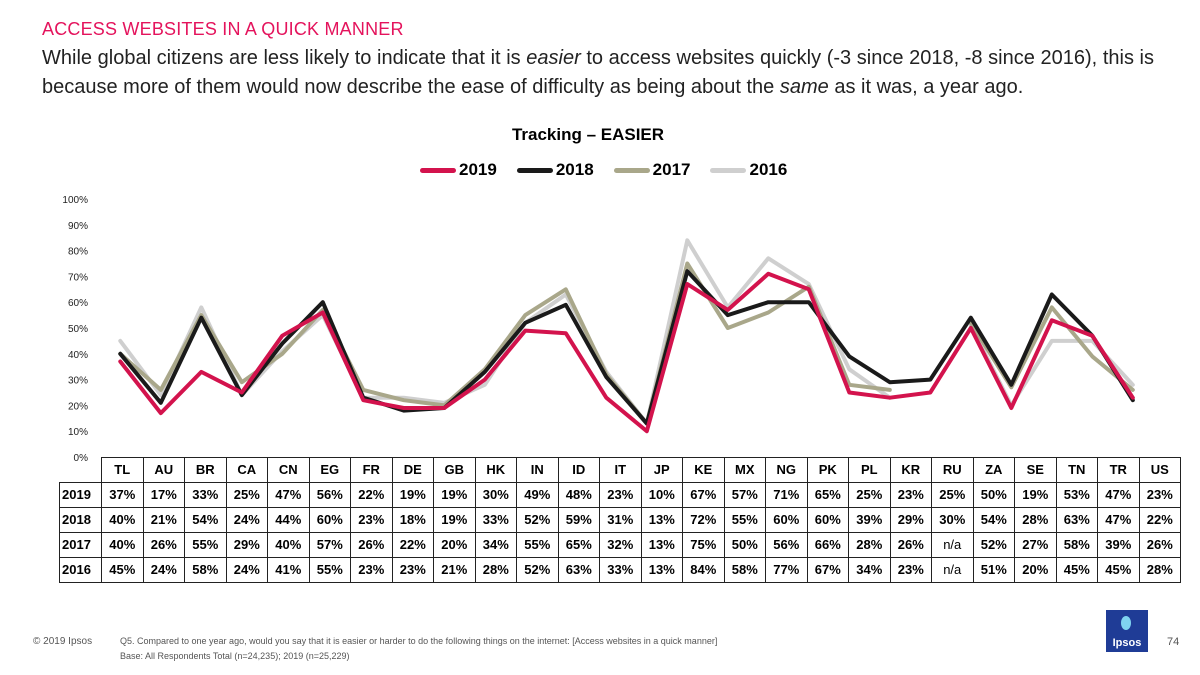  What do you see at coordinates (78, 303) in the screenshot?
I see `y-tick-label: 60%` at bounding box center [78, 303].